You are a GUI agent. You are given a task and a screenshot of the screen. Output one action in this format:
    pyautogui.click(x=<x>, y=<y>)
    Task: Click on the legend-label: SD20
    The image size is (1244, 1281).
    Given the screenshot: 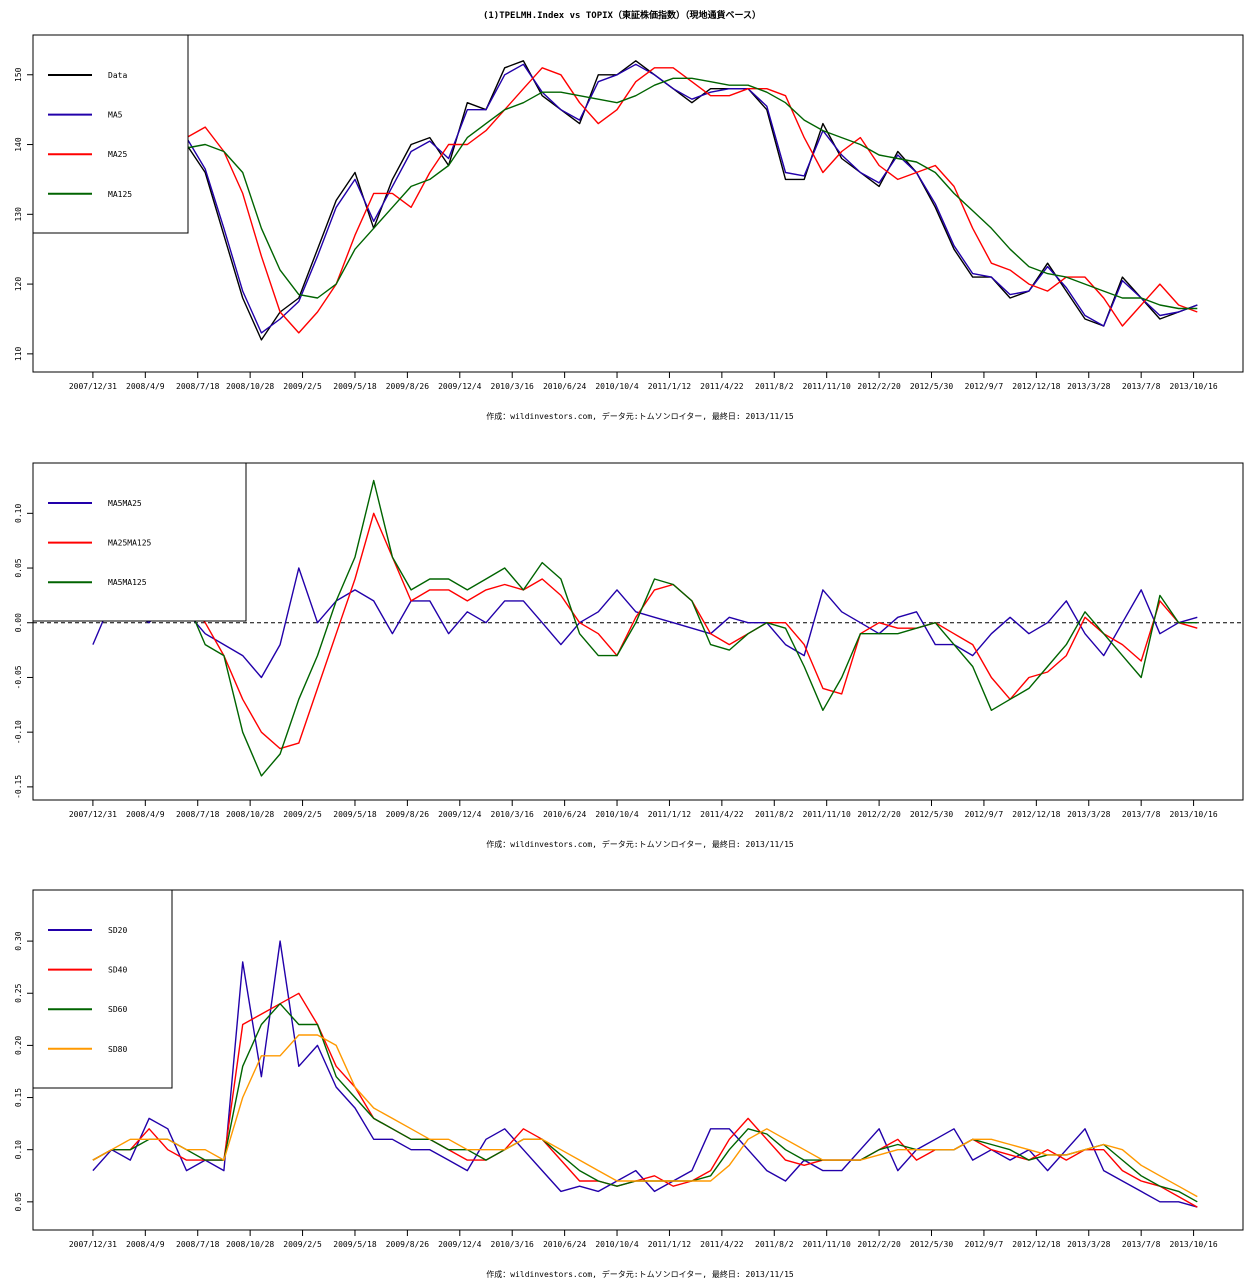 What is the action you would take?
    pyautogui.click(x=117, y=930)
    